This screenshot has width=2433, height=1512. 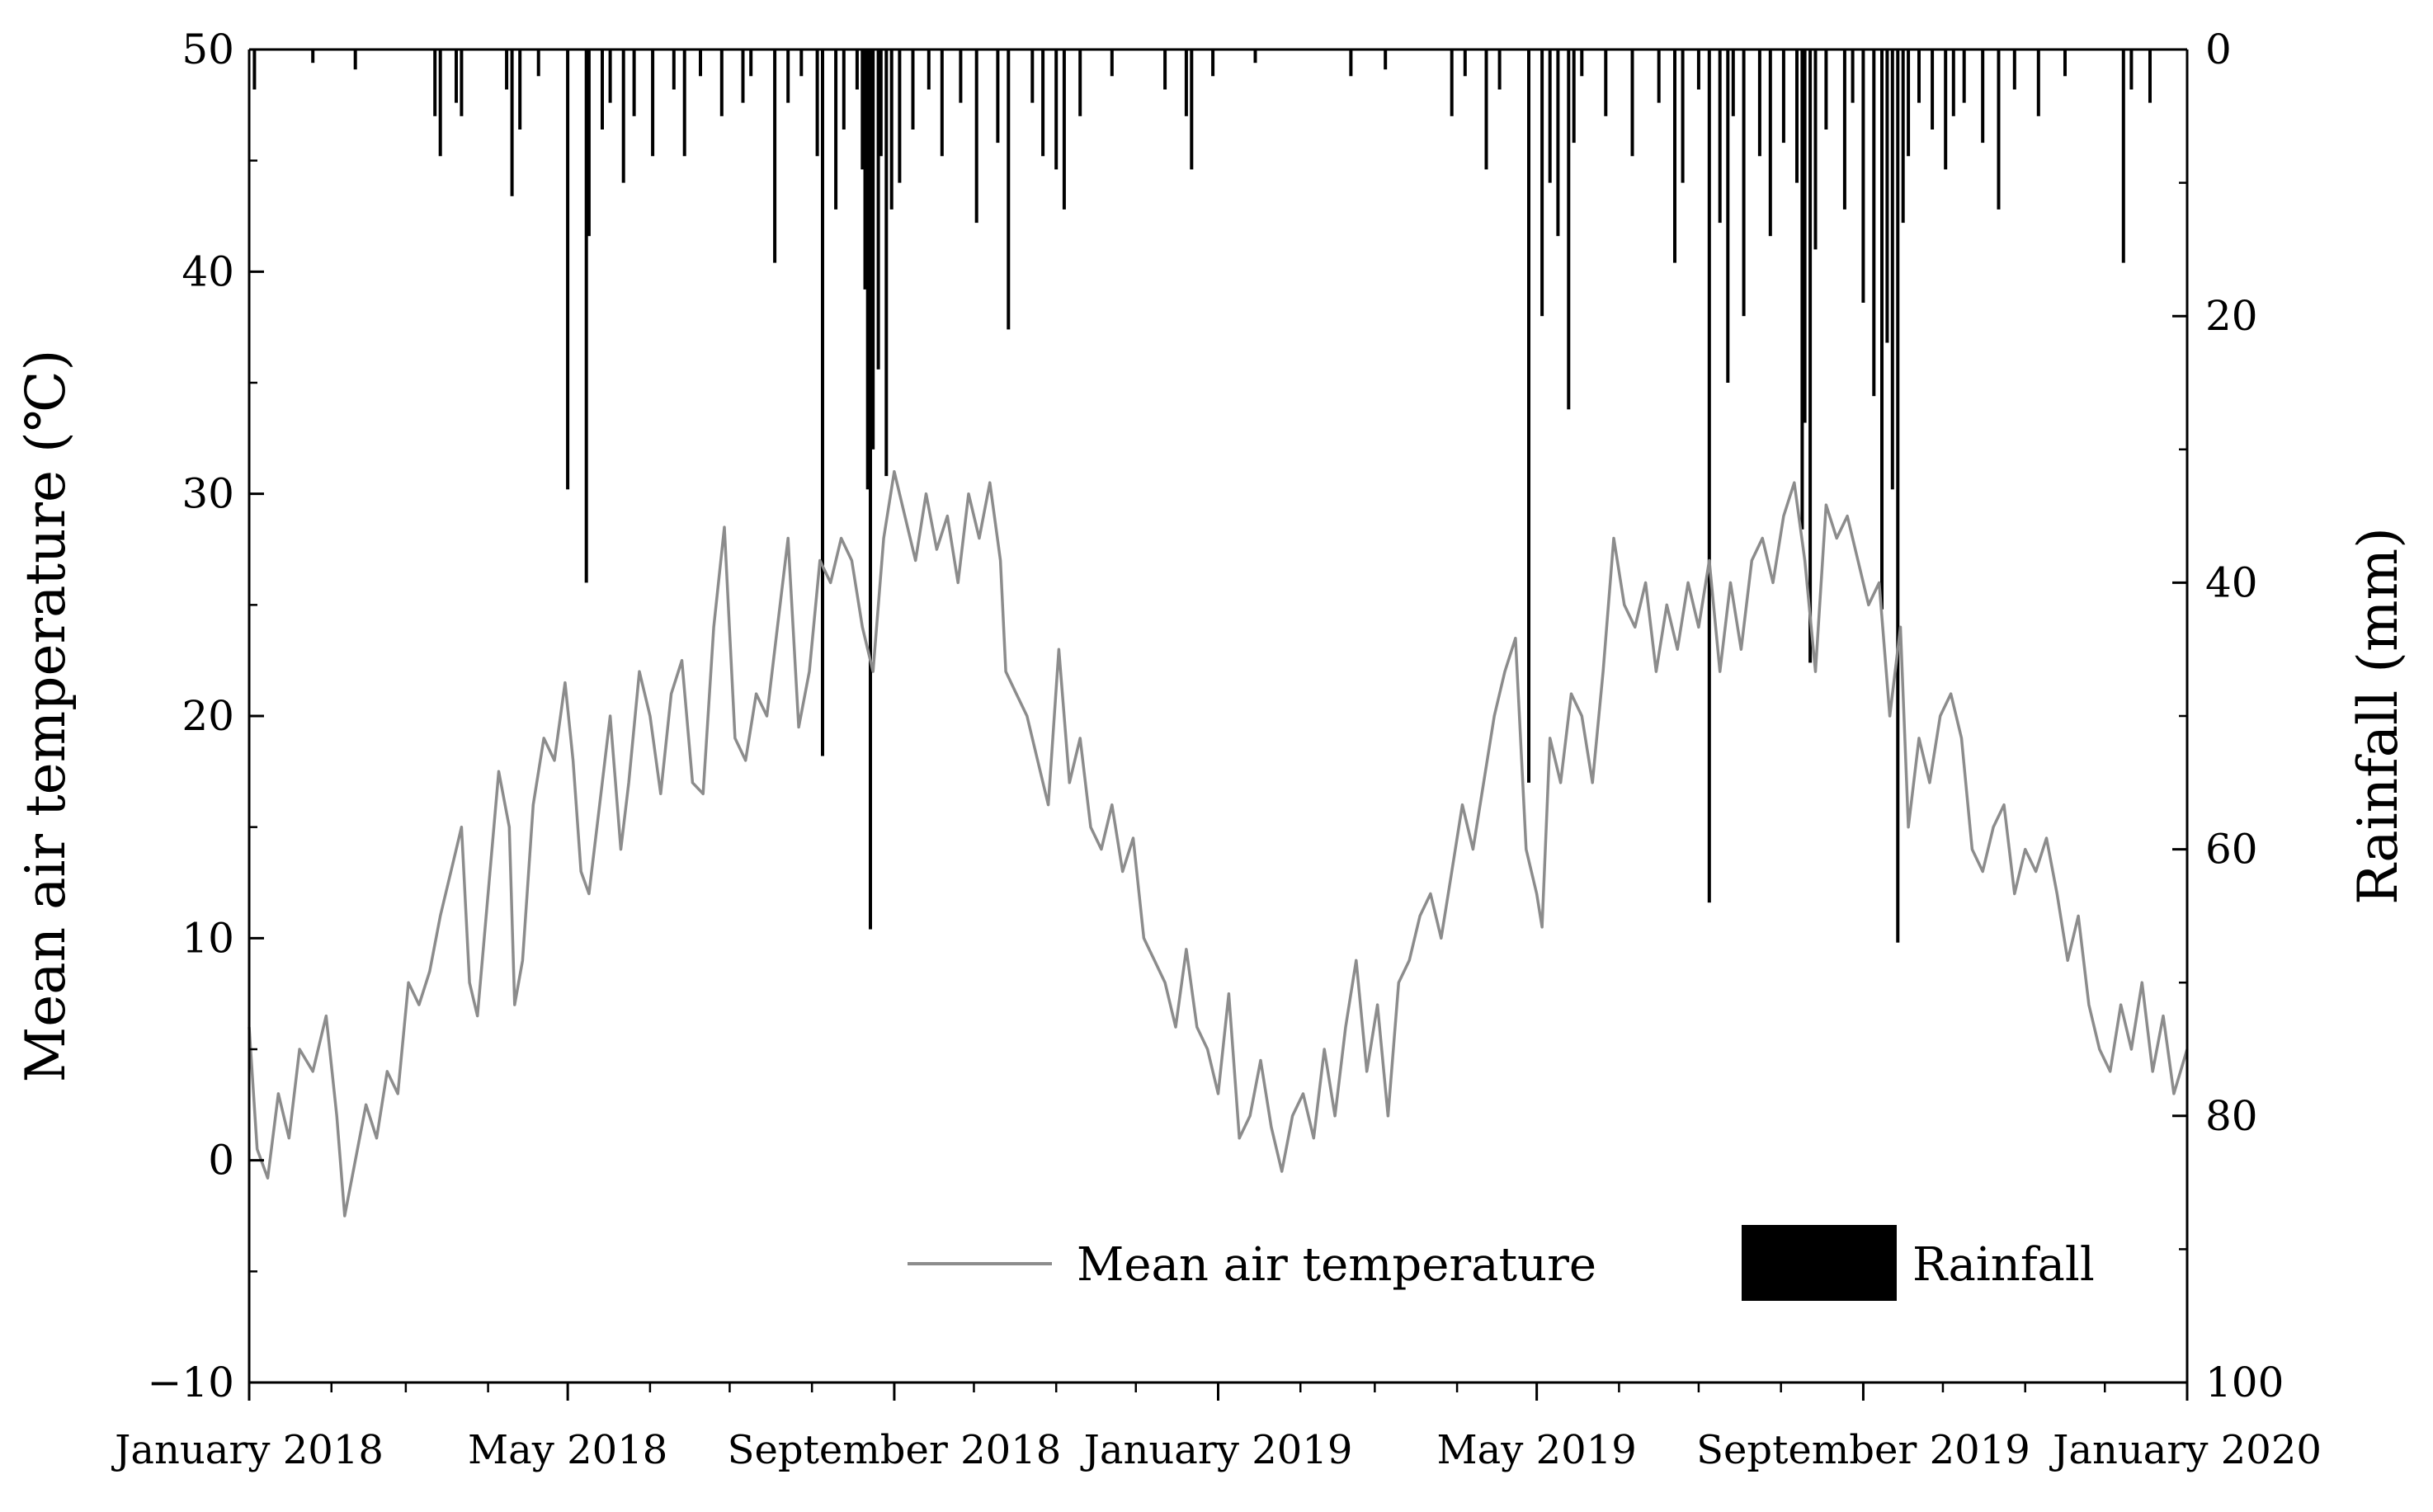 What do you see at coordinates (2378, 716) in the screenshot?
I see `y-right-axis-title: Rainfall (mm)` at bounding box center [2378, 716].